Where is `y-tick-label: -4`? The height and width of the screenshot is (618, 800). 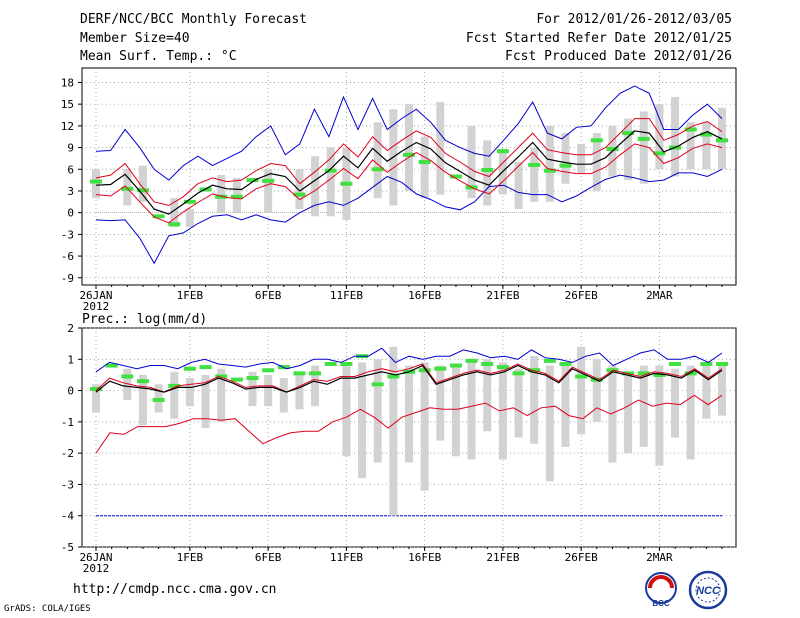 y-tick-label: -4 is located at coordinates (68, 516).